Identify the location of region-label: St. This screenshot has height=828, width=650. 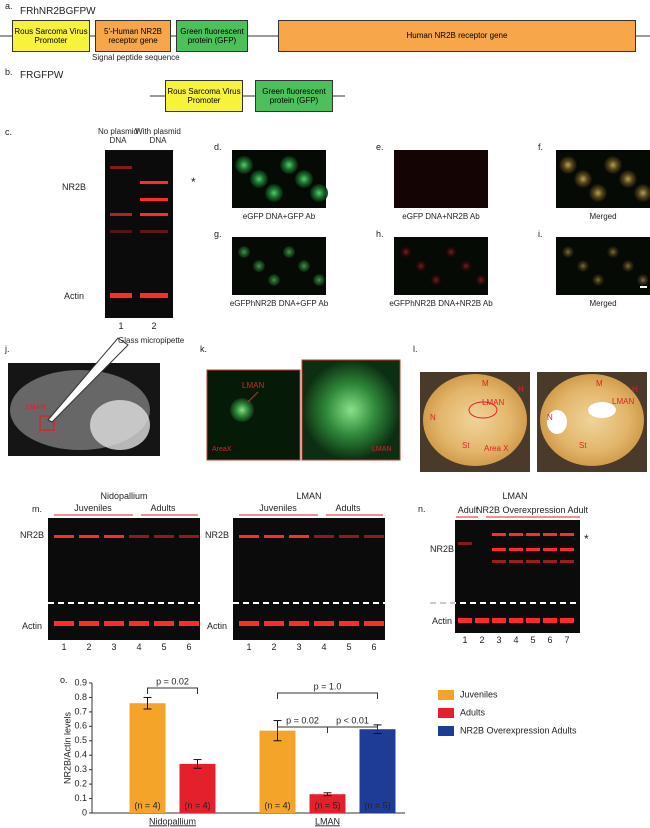
(583, 445).